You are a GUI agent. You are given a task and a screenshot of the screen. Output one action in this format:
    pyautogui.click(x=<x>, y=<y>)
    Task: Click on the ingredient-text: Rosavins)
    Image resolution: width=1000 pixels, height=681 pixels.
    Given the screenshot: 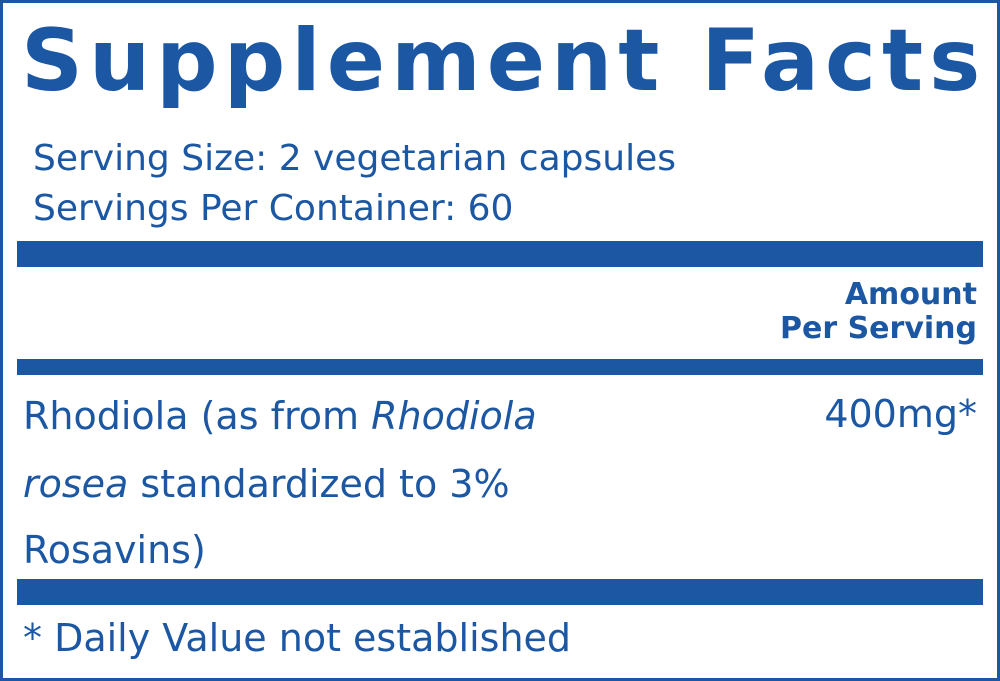 What is the action you would take?
    pyautogui.click(x=114, y=550)
    